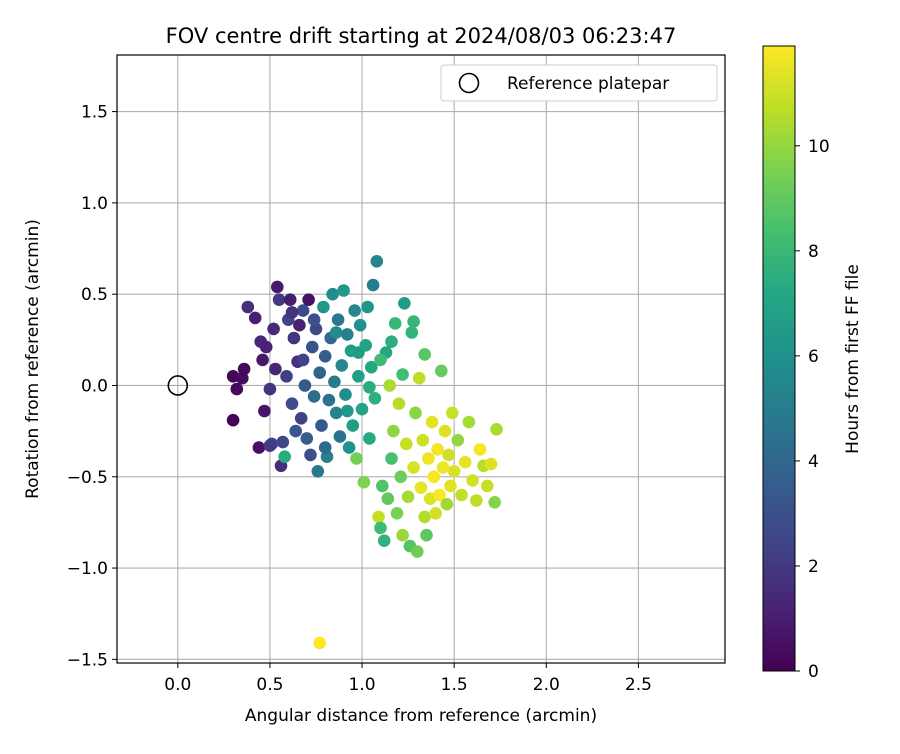  What do you see at coordinates (421, 716) in the screenshot?
I see `x-axis-label: Angular distance from reference (arcmin)` at bounding box center [421, 716].